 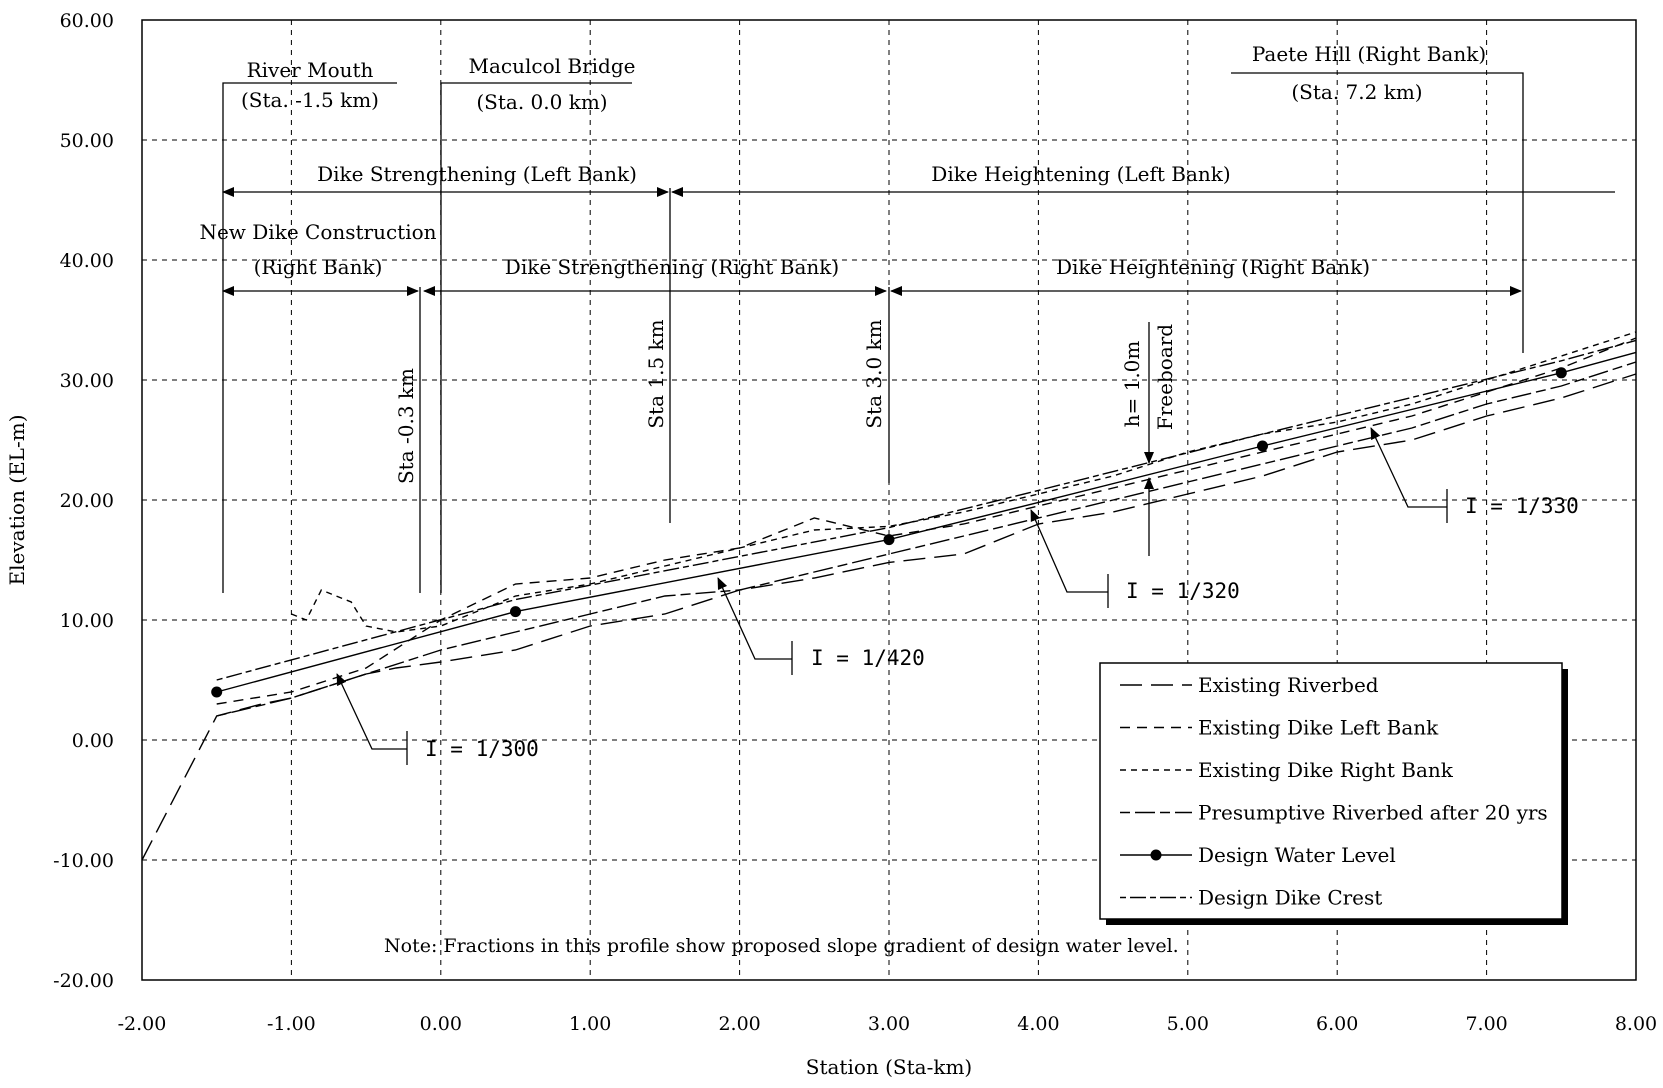 I want to click on dike-heightening-right-label: Dike Heightening (Right Bank), so click(x=1213, y=267).